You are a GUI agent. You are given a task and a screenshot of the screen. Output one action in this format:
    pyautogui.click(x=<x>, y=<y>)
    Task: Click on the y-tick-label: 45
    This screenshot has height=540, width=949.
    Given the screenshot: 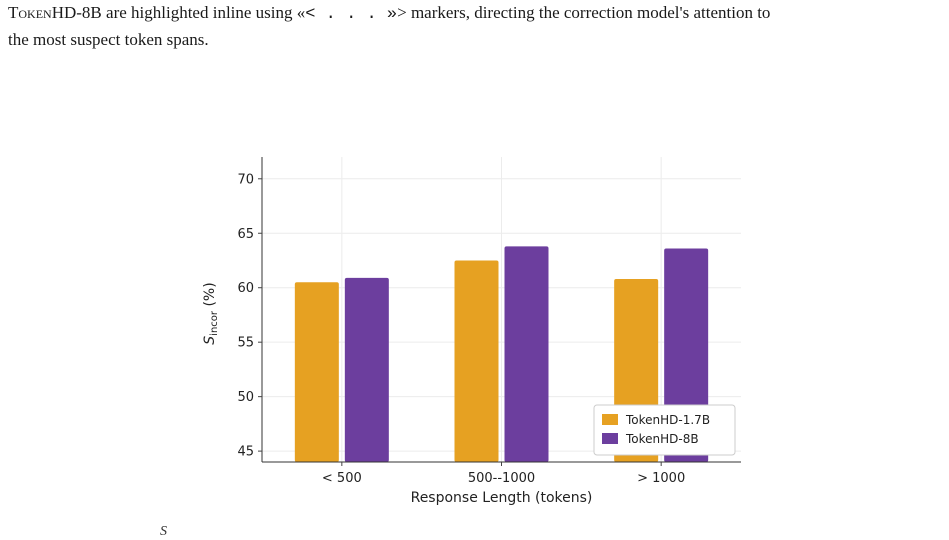 What is the action you would take?
    pyautogui.click(x=245, y=452)
    